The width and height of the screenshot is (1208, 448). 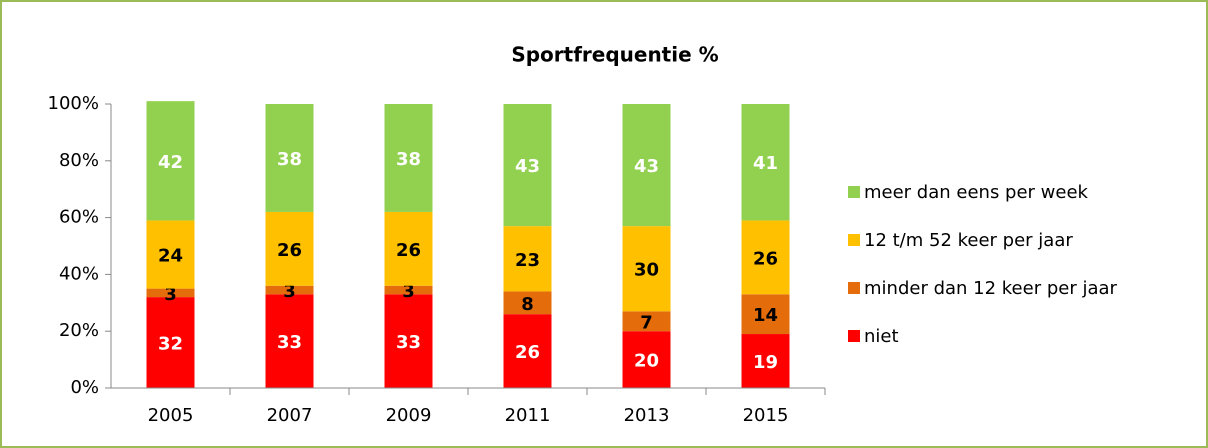 What do you see at coordinates (968, 240) in the screenshot?
I see `legend-label: 12 t/m 52 keer per jaar` at bounding box center [968, 240].